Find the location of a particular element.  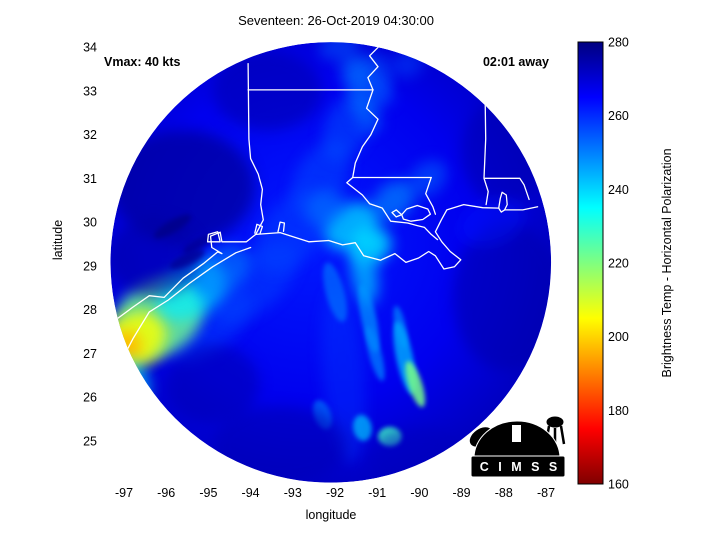

colorbar-tick-label: 240 is located at coordinates (618, 190).